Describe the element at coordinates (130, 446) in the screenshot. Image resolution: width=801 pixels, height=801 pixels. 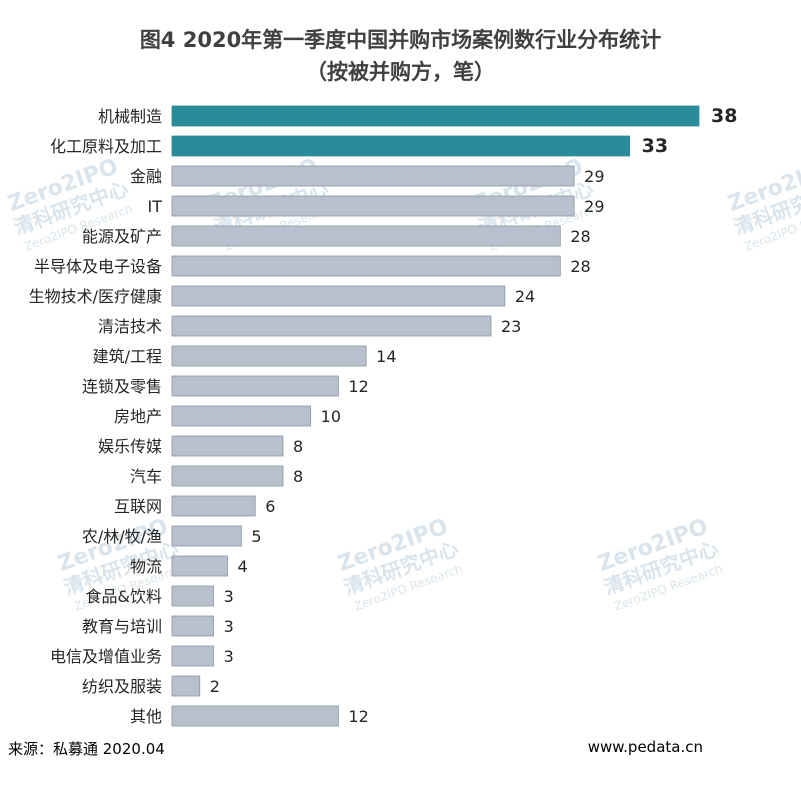
I see `category-label: 娱乐传媒` at that location.